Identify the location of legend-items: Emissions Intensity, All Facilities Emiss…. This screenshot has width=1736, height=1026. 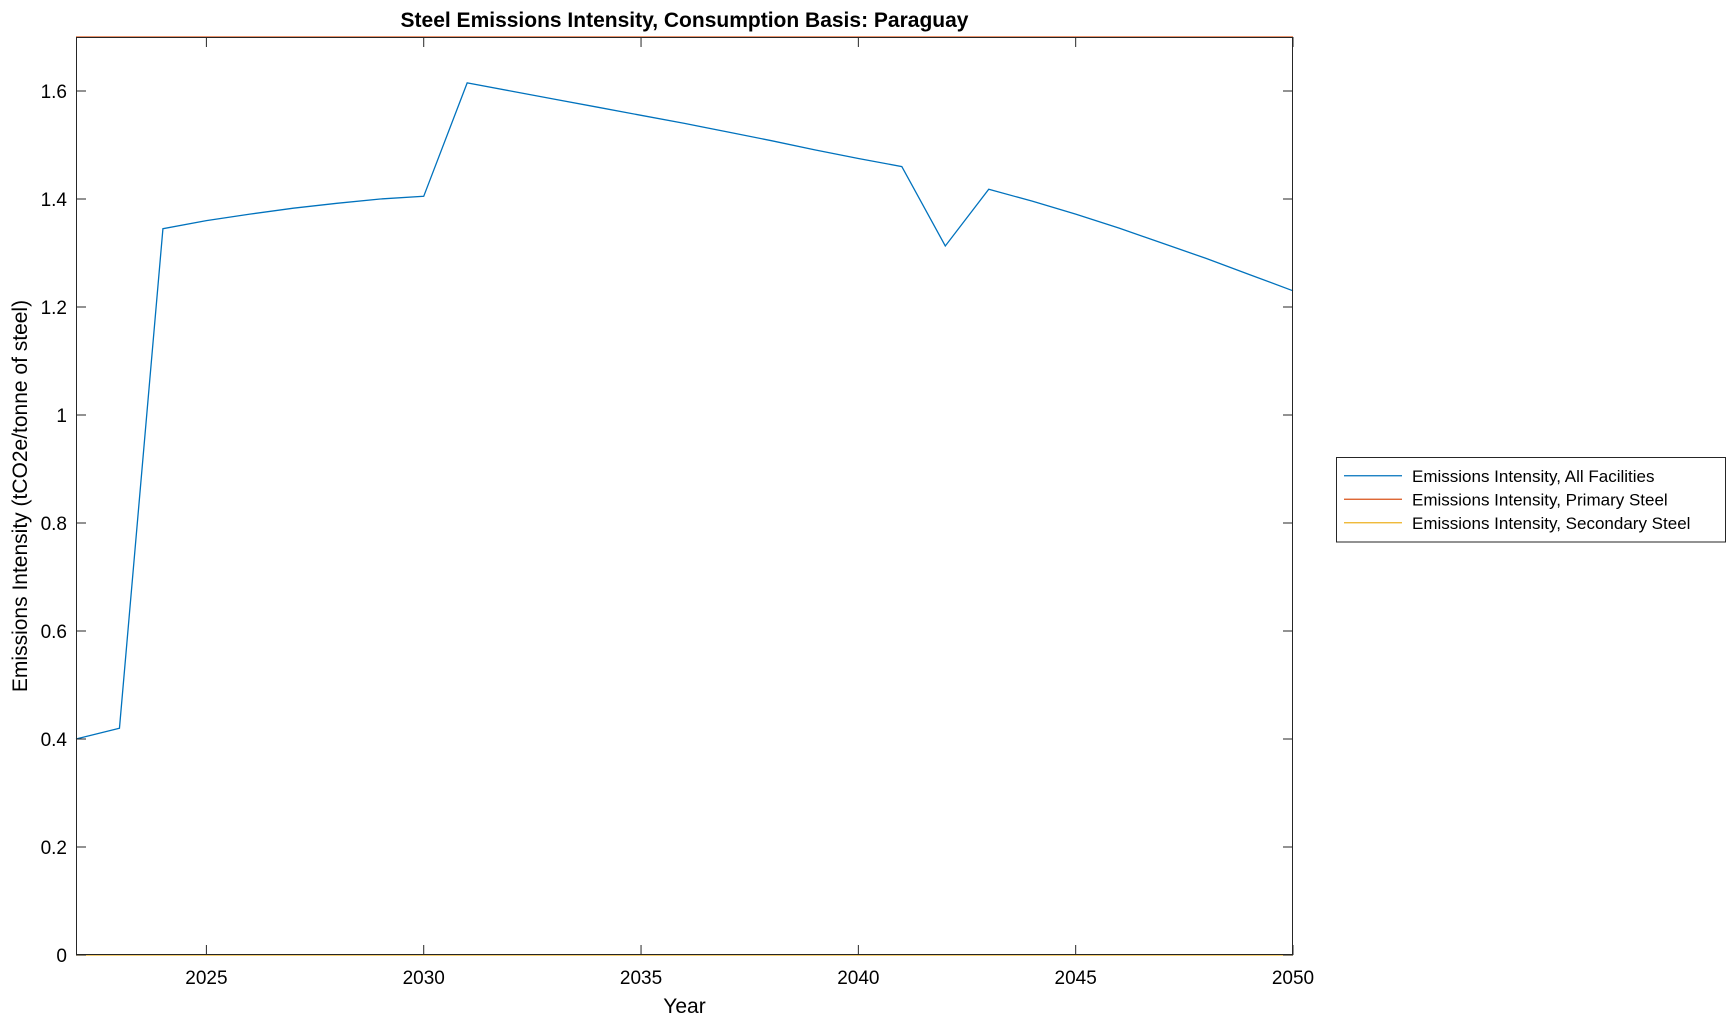
(1517, 500).